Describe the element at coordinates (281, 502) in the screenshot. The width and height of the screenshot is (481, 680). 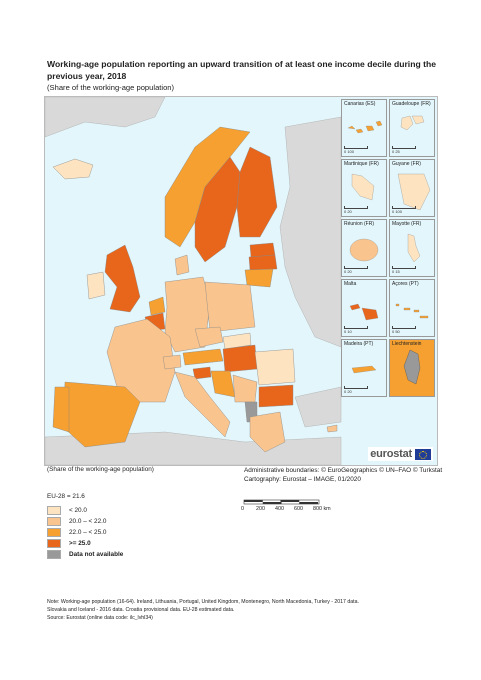
I see `scale-bar` at that location.